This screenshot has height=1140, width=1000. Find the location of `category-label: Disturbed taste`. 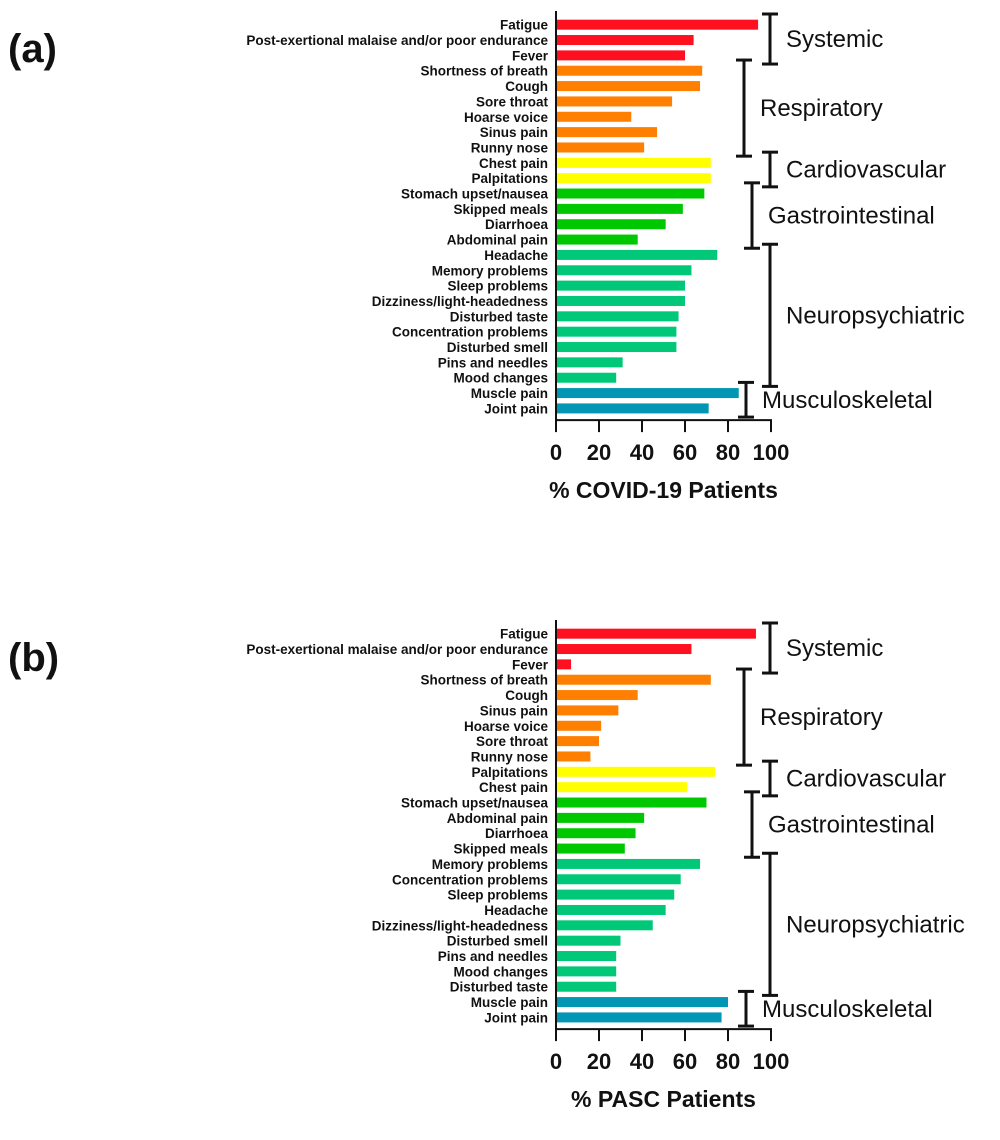

category-label: Disturbed taste is located at coordinates (499, 987).